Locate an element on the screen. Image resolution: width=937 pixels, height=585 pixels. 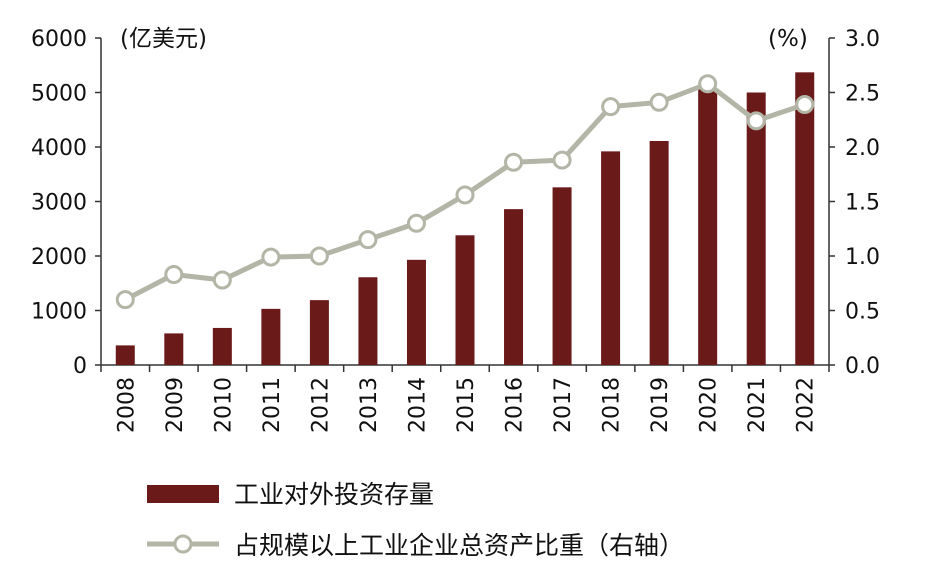
x-tick-label: 2021 is located at coordinates (757, 405).